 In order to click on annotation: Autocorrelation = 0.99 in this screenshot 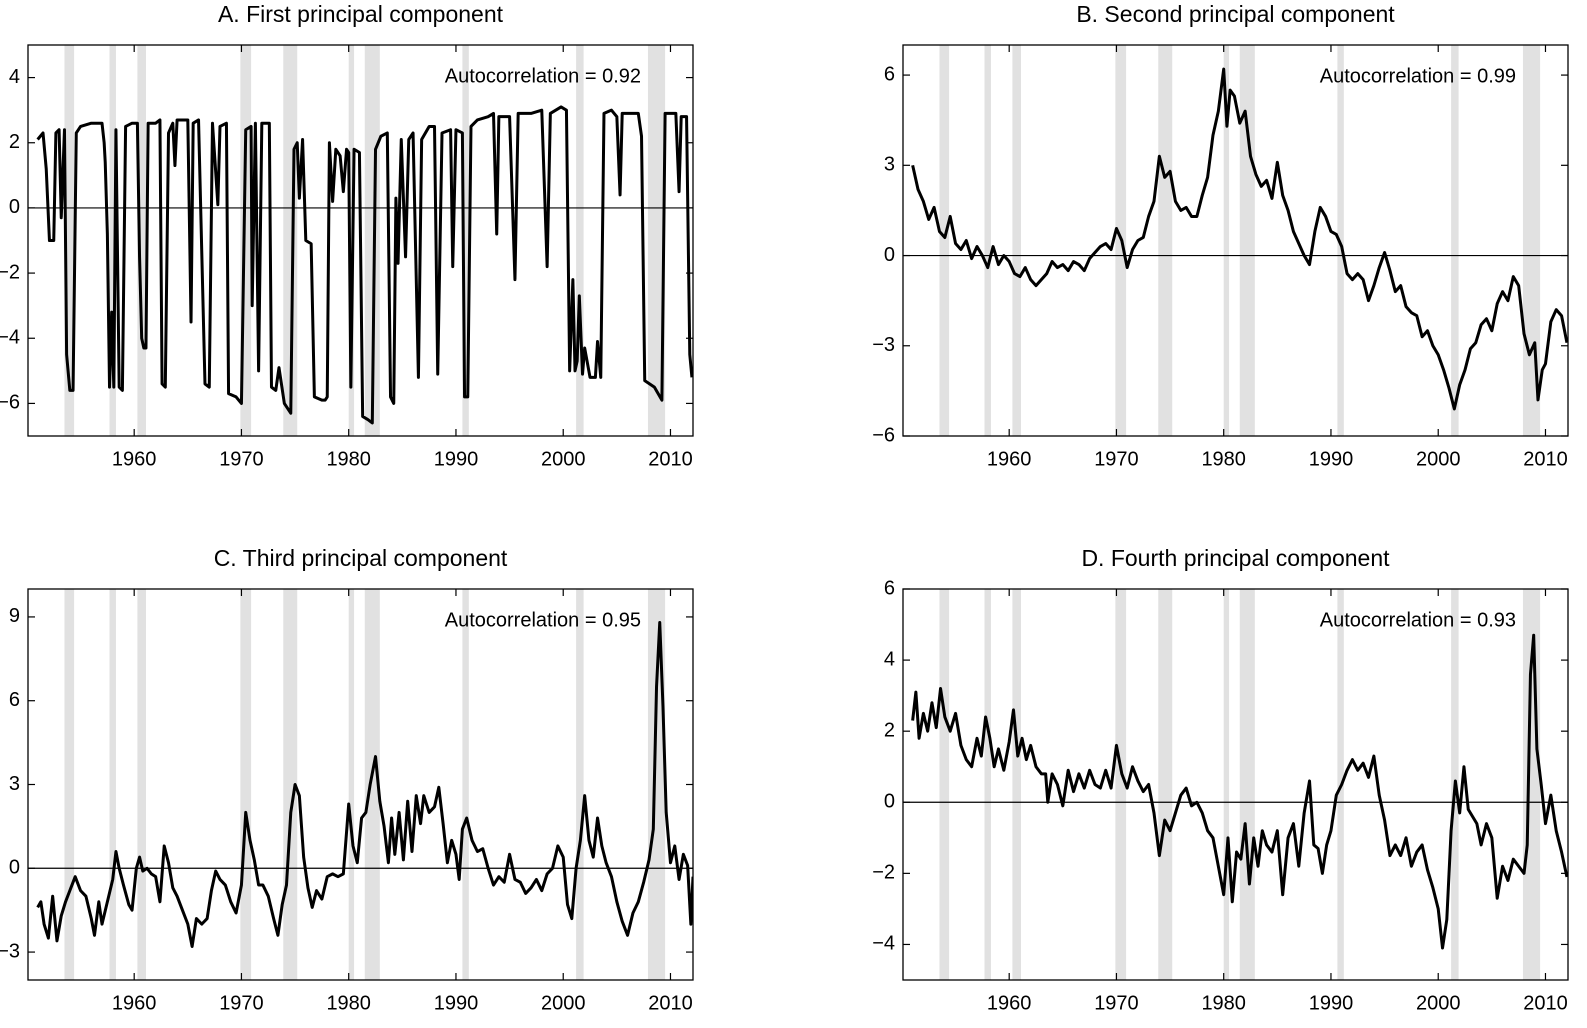, I will do `click(1418, 76)`.